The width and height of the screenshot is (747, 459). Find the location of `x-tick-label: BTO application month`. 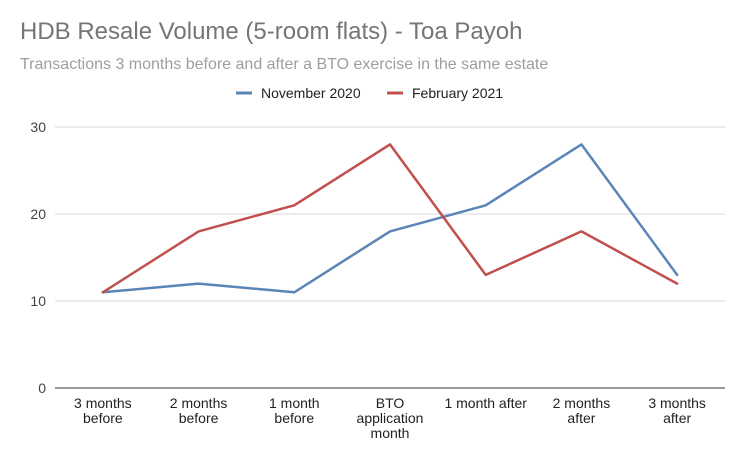

x-tick-label: BTO application month is located at coordinates (390, 418).